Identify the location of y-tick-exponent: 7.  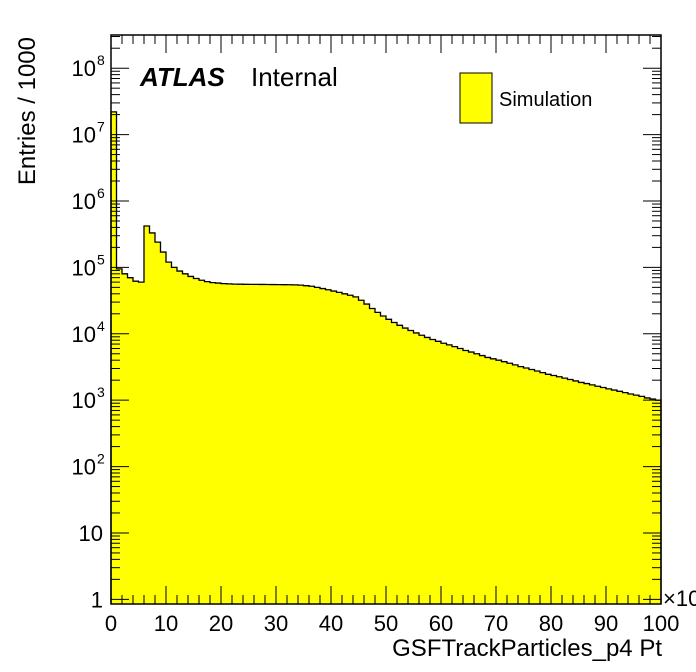
(101, 127).